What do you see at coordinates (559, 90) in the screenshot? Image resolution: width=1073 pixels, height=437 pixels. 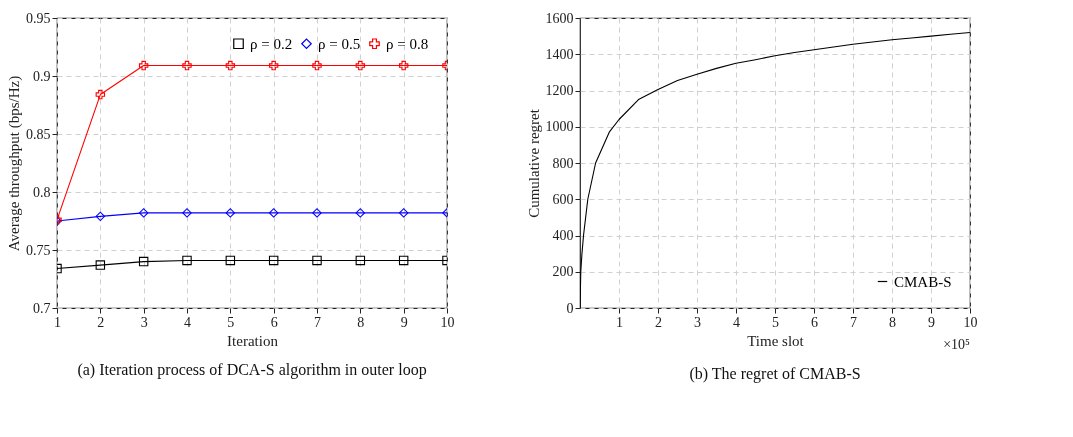 I see `y-tick-label: 1200` at bounding box center [559, 90].